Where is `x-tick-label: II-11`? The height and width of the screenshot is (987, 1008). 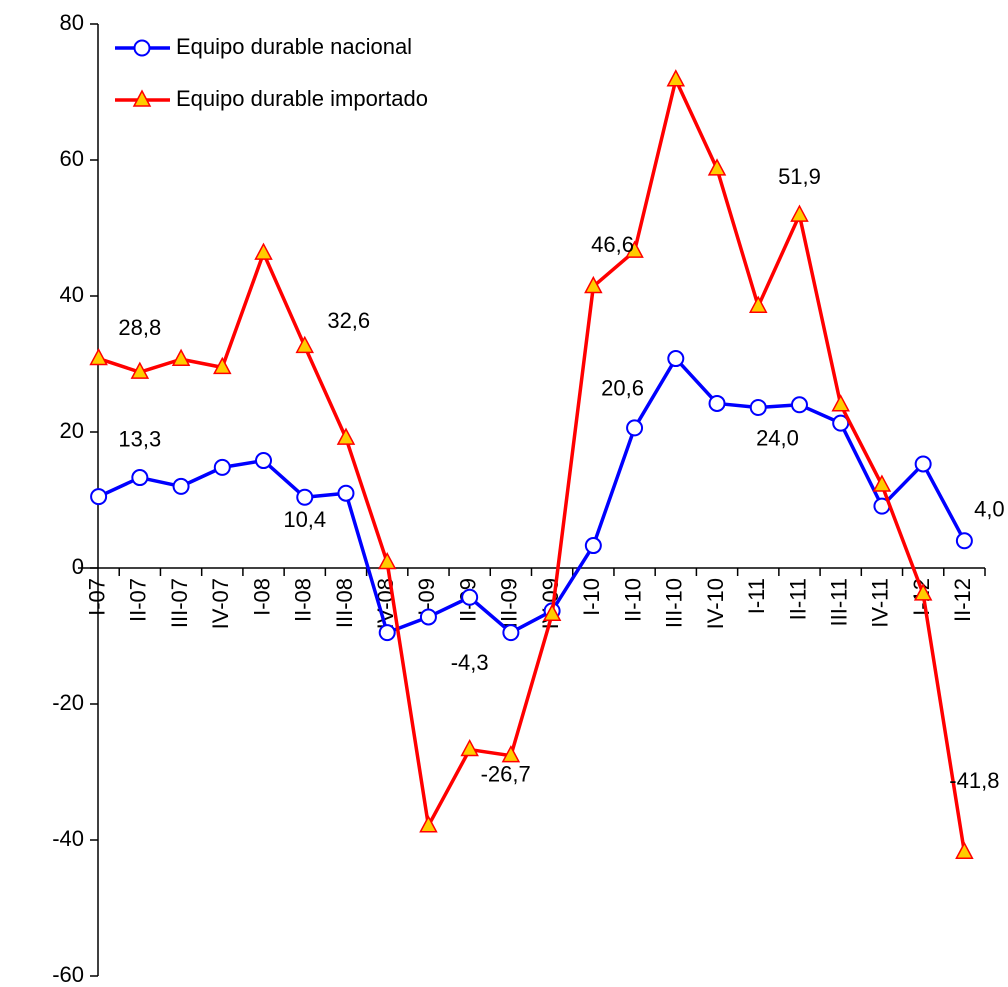 x-tick-label: II-11 is located at coordinates (797, 599).